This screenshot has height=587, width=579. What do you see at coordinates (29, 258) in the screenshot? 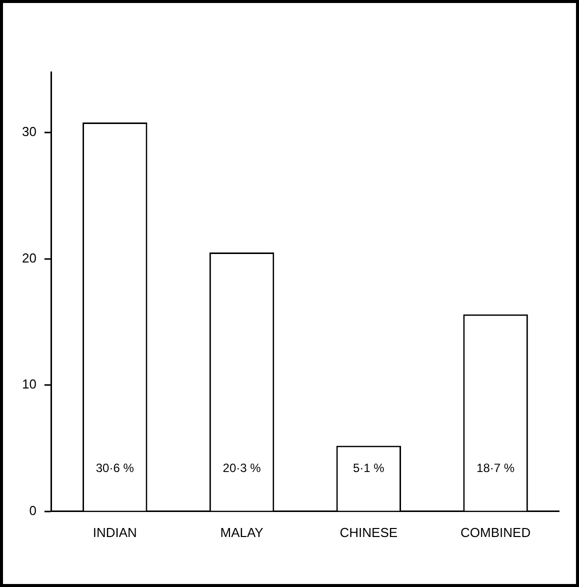
I see `y-tick-label: 20` at bounding box center [29, 258].